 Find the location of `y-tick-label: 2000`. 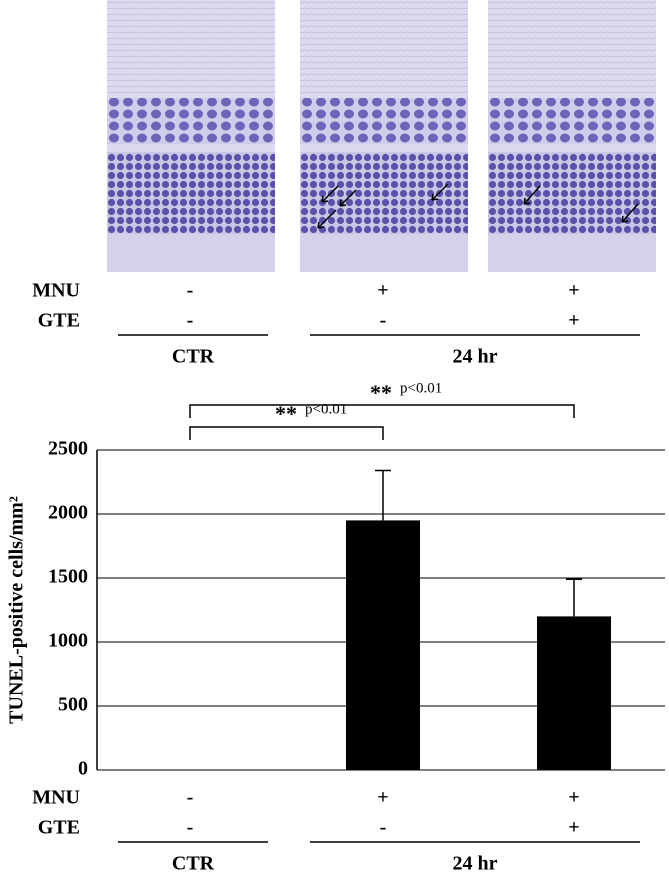

y-tick-label: 2000 is located at coordinates (68, 513).